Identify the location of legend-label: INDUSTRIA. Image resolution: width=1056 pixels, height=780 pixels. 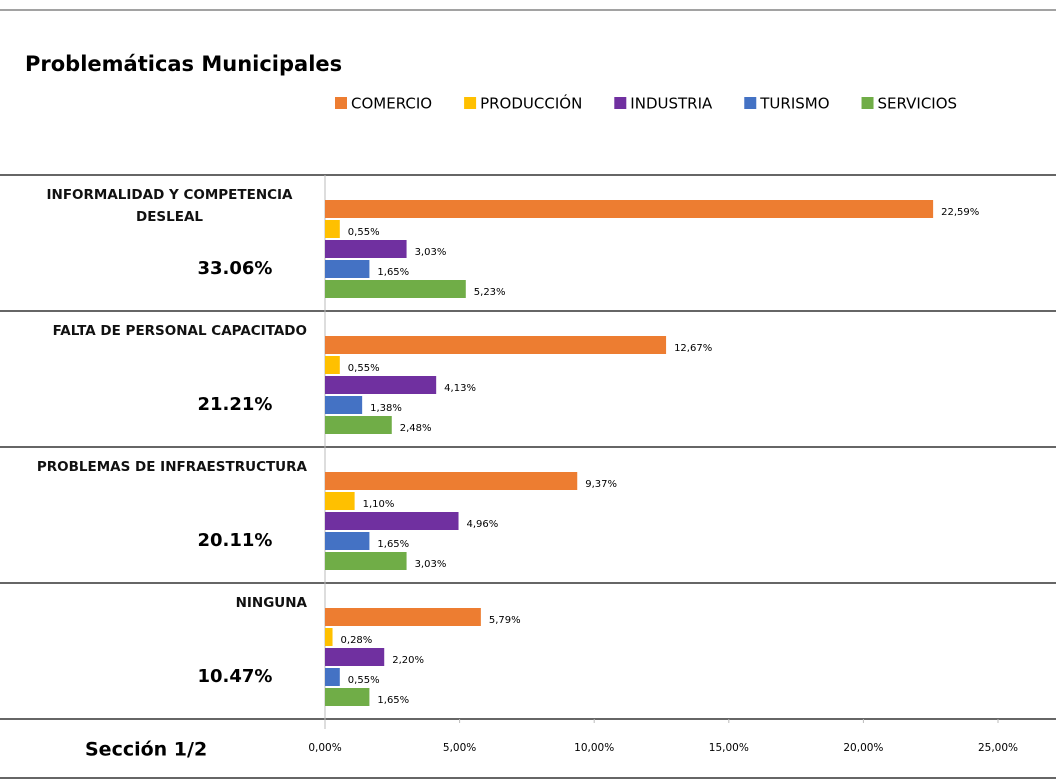
(671, 104).